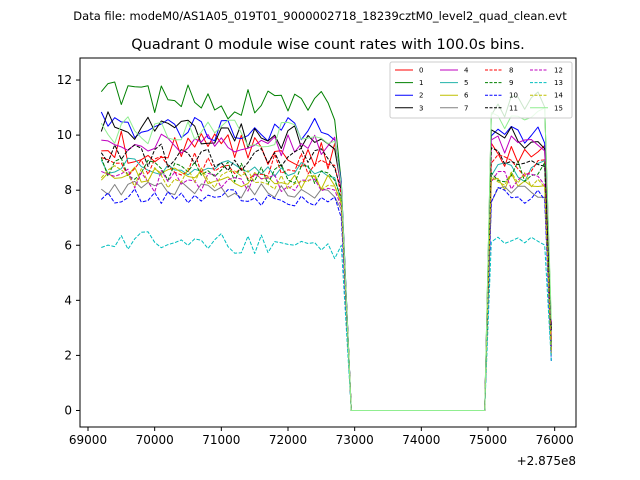 The width and height of the screenshot is (640, 480). I want to click on x-tick-label: 75000, so click(488, 440).